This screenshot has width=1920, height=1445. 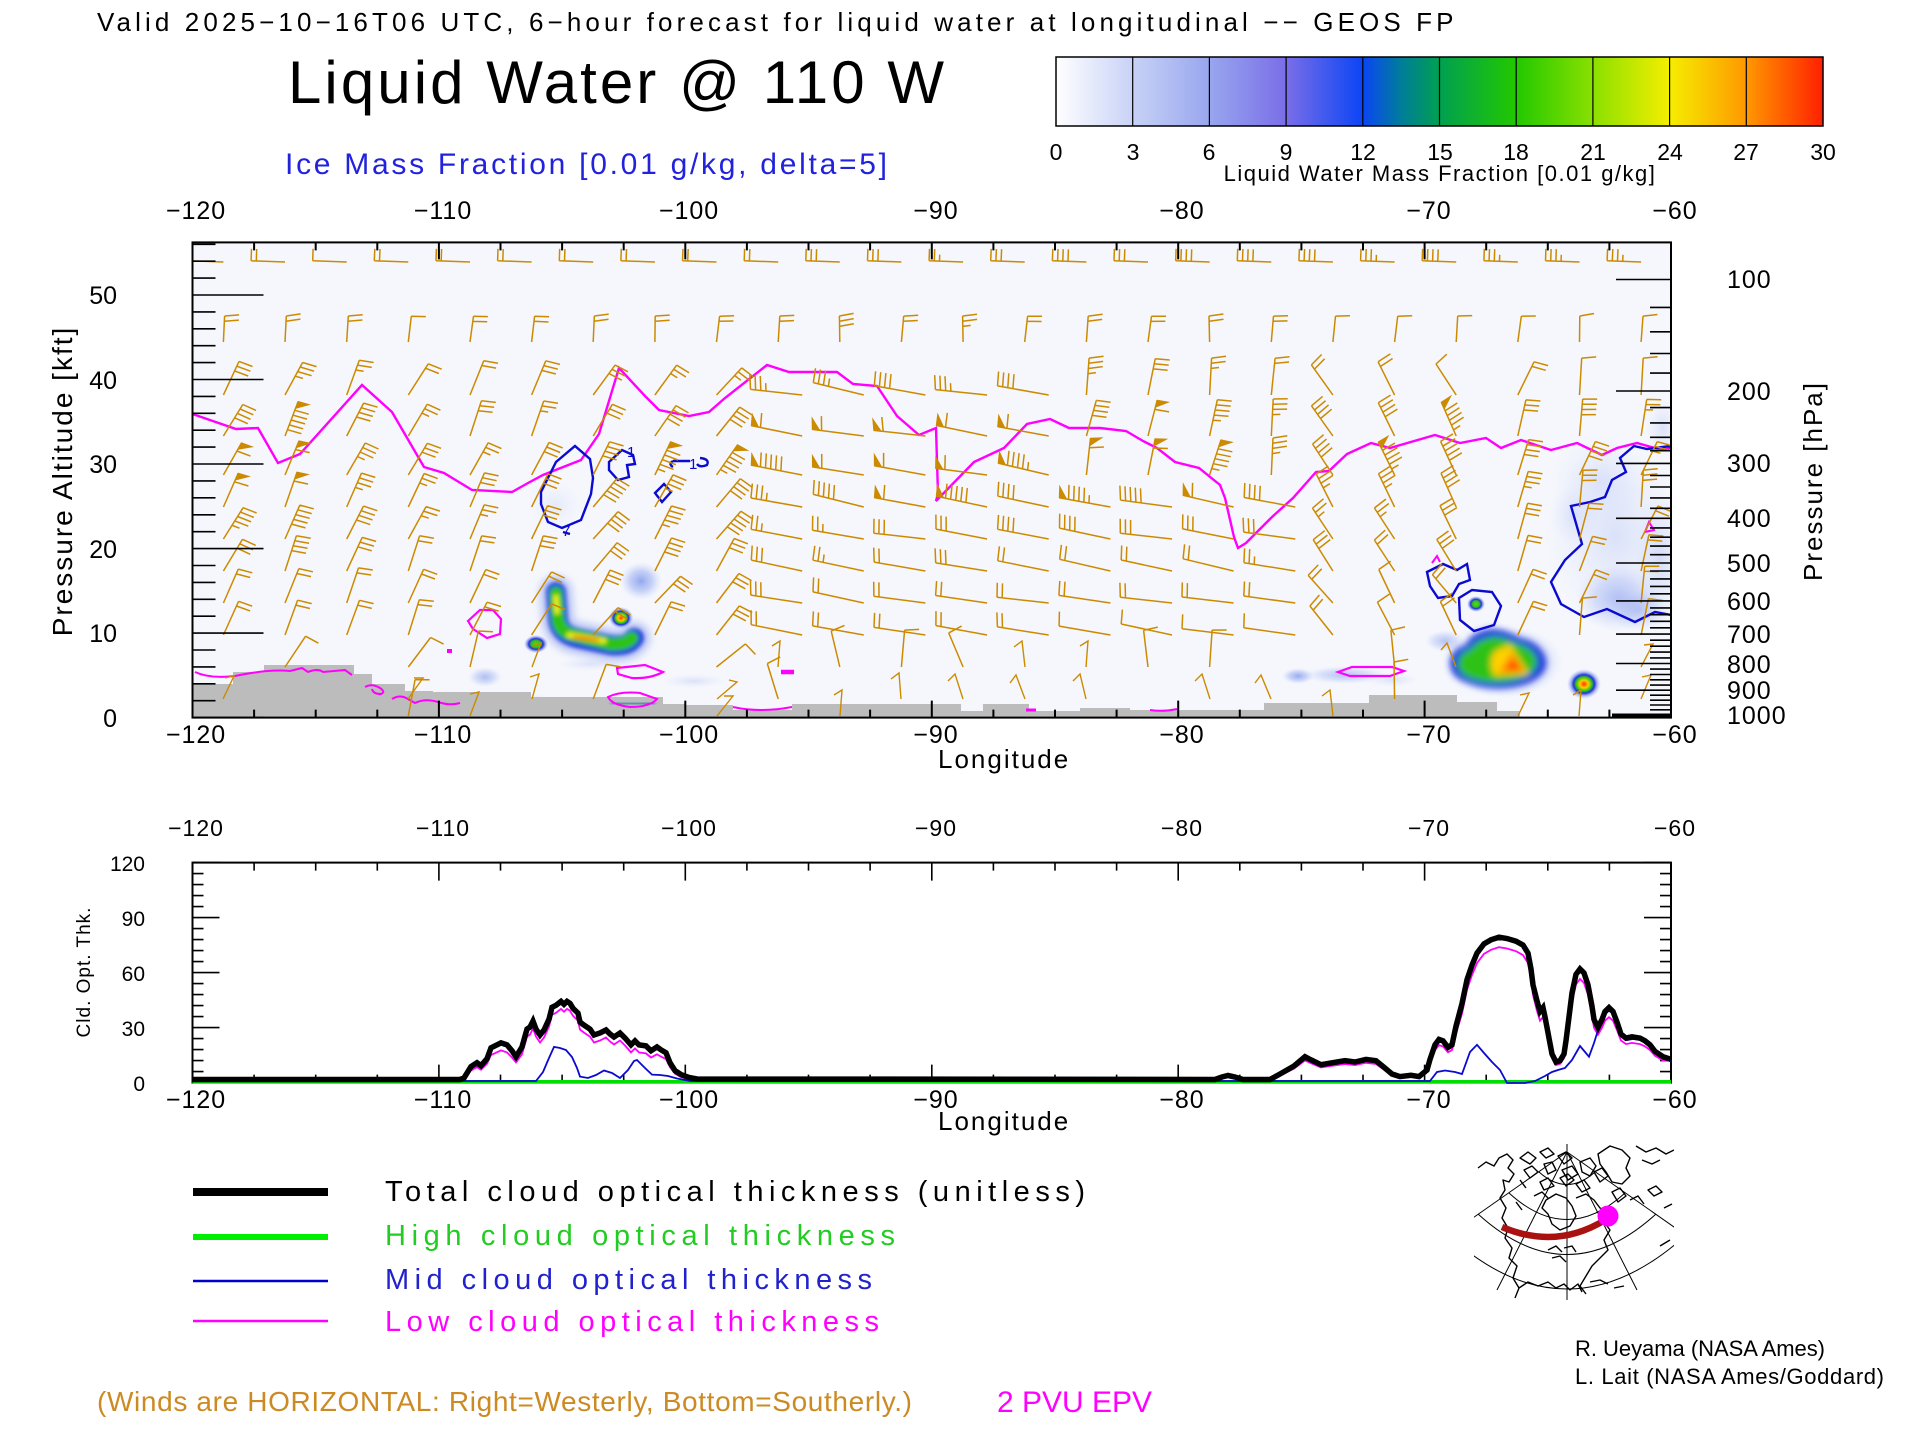 What do you see at coordinates (1749, 635) in the screenshot?
I see `svg-text: 700` at bounding box center [1749, 635].